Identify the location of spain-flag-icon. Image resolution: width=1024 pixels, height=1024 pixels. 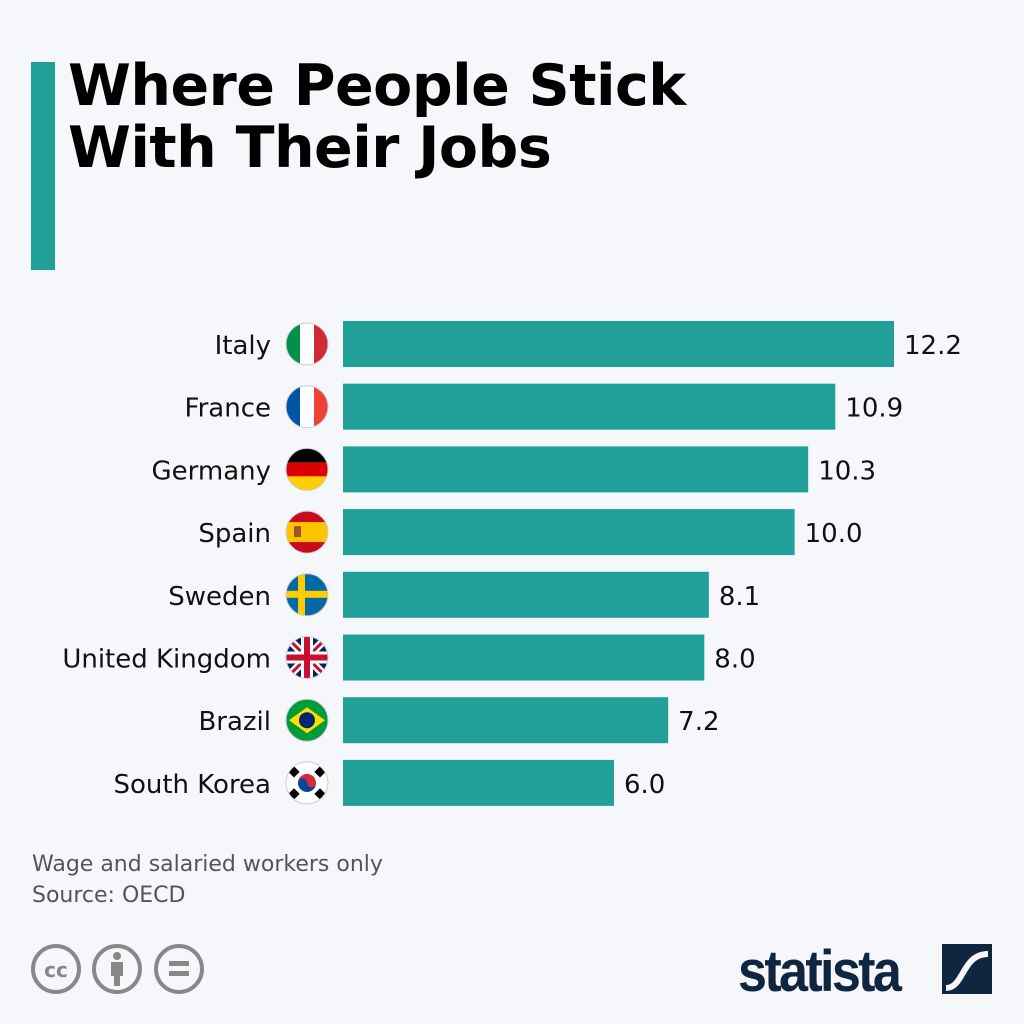
(307, 532).